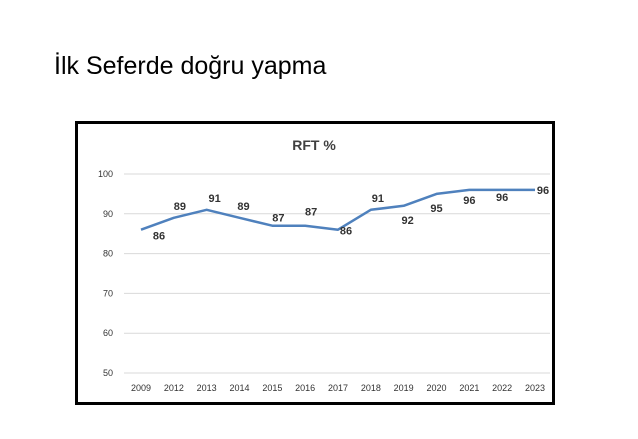 Image resolution: width=638 pixels, height=439 pixels. What do you see at coordinates (190, 66) in the screenshot?
I see `slide-title: İlk Seferde doğru yapma` at bounding box center [190, 66].